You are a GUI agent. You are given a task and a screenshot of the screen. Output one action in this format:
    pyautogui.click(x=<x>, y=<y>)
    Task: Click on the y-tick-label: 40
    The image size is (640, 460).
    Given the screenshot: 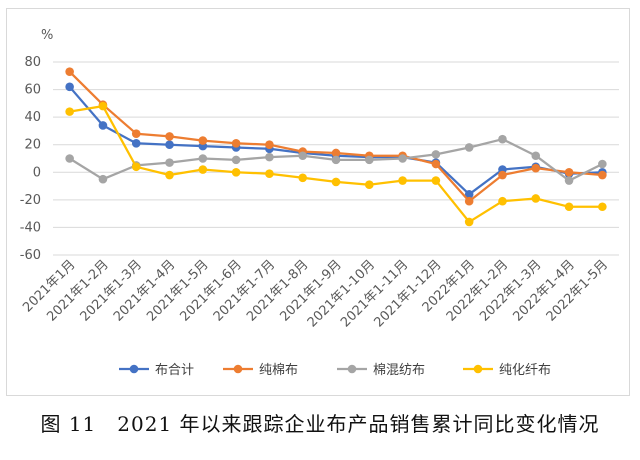 What is the action you would take?
    pyautogui.click(x=32, y=117)
    